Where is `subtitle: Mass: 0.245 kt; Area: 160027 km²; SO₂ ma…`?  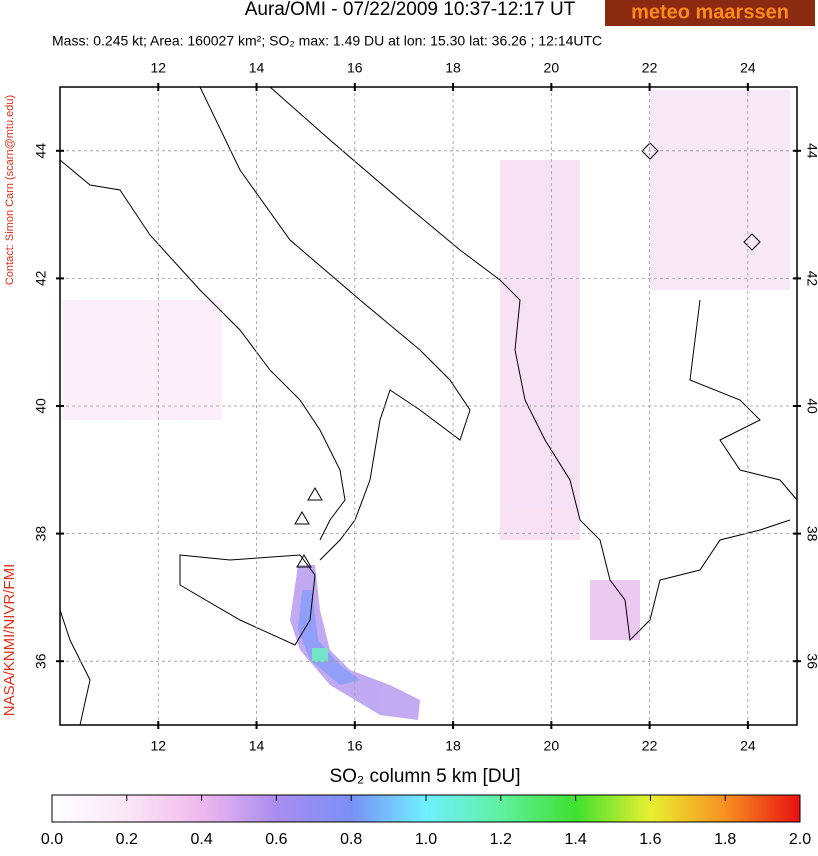 subtitle: Mass: 0.245 kt; Area: 160027 km²; SO₂ ma… is located at coordinates (327, 41).